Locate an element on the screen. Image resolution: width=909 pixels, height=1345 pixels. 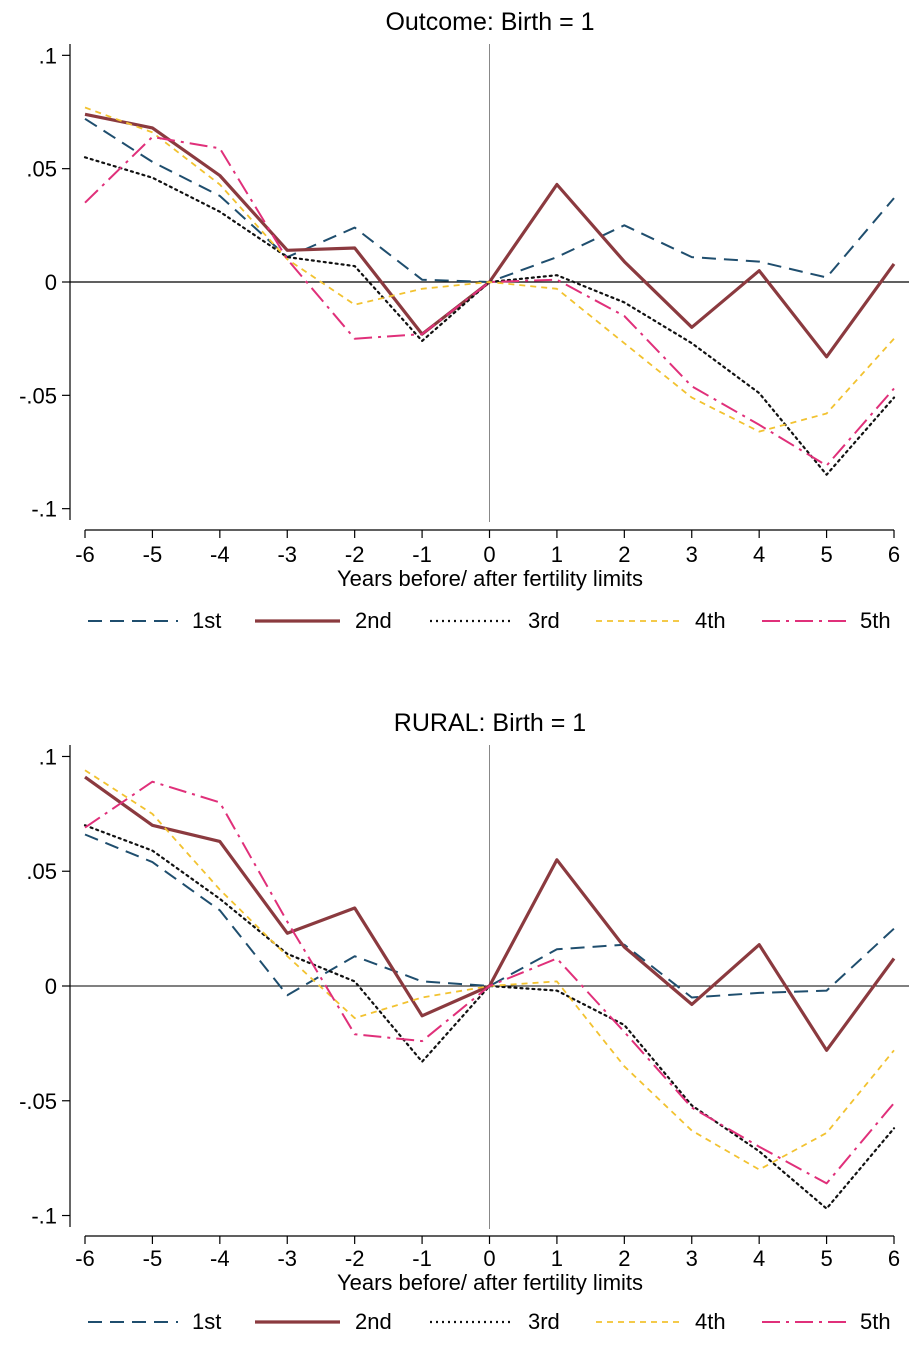
series-line-1st is located at coordinates (489, 916).